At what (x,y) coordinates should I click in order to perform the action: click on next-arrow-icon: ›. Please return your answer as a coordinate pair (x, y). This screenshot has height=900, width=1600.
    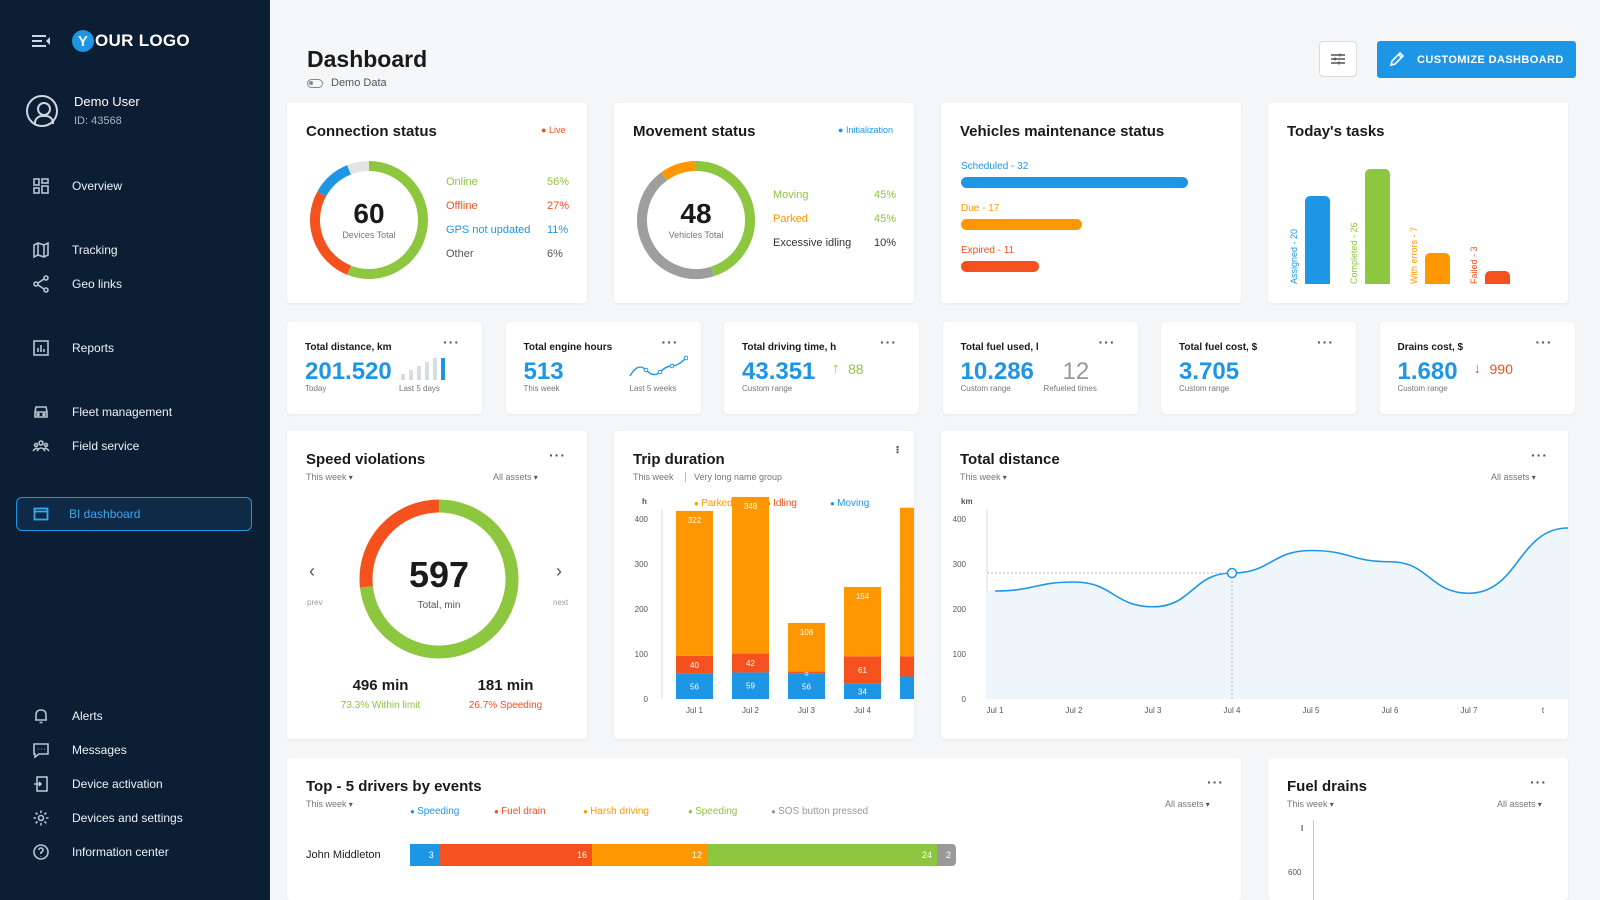
    Looking at the image, I should click on (559, 571).